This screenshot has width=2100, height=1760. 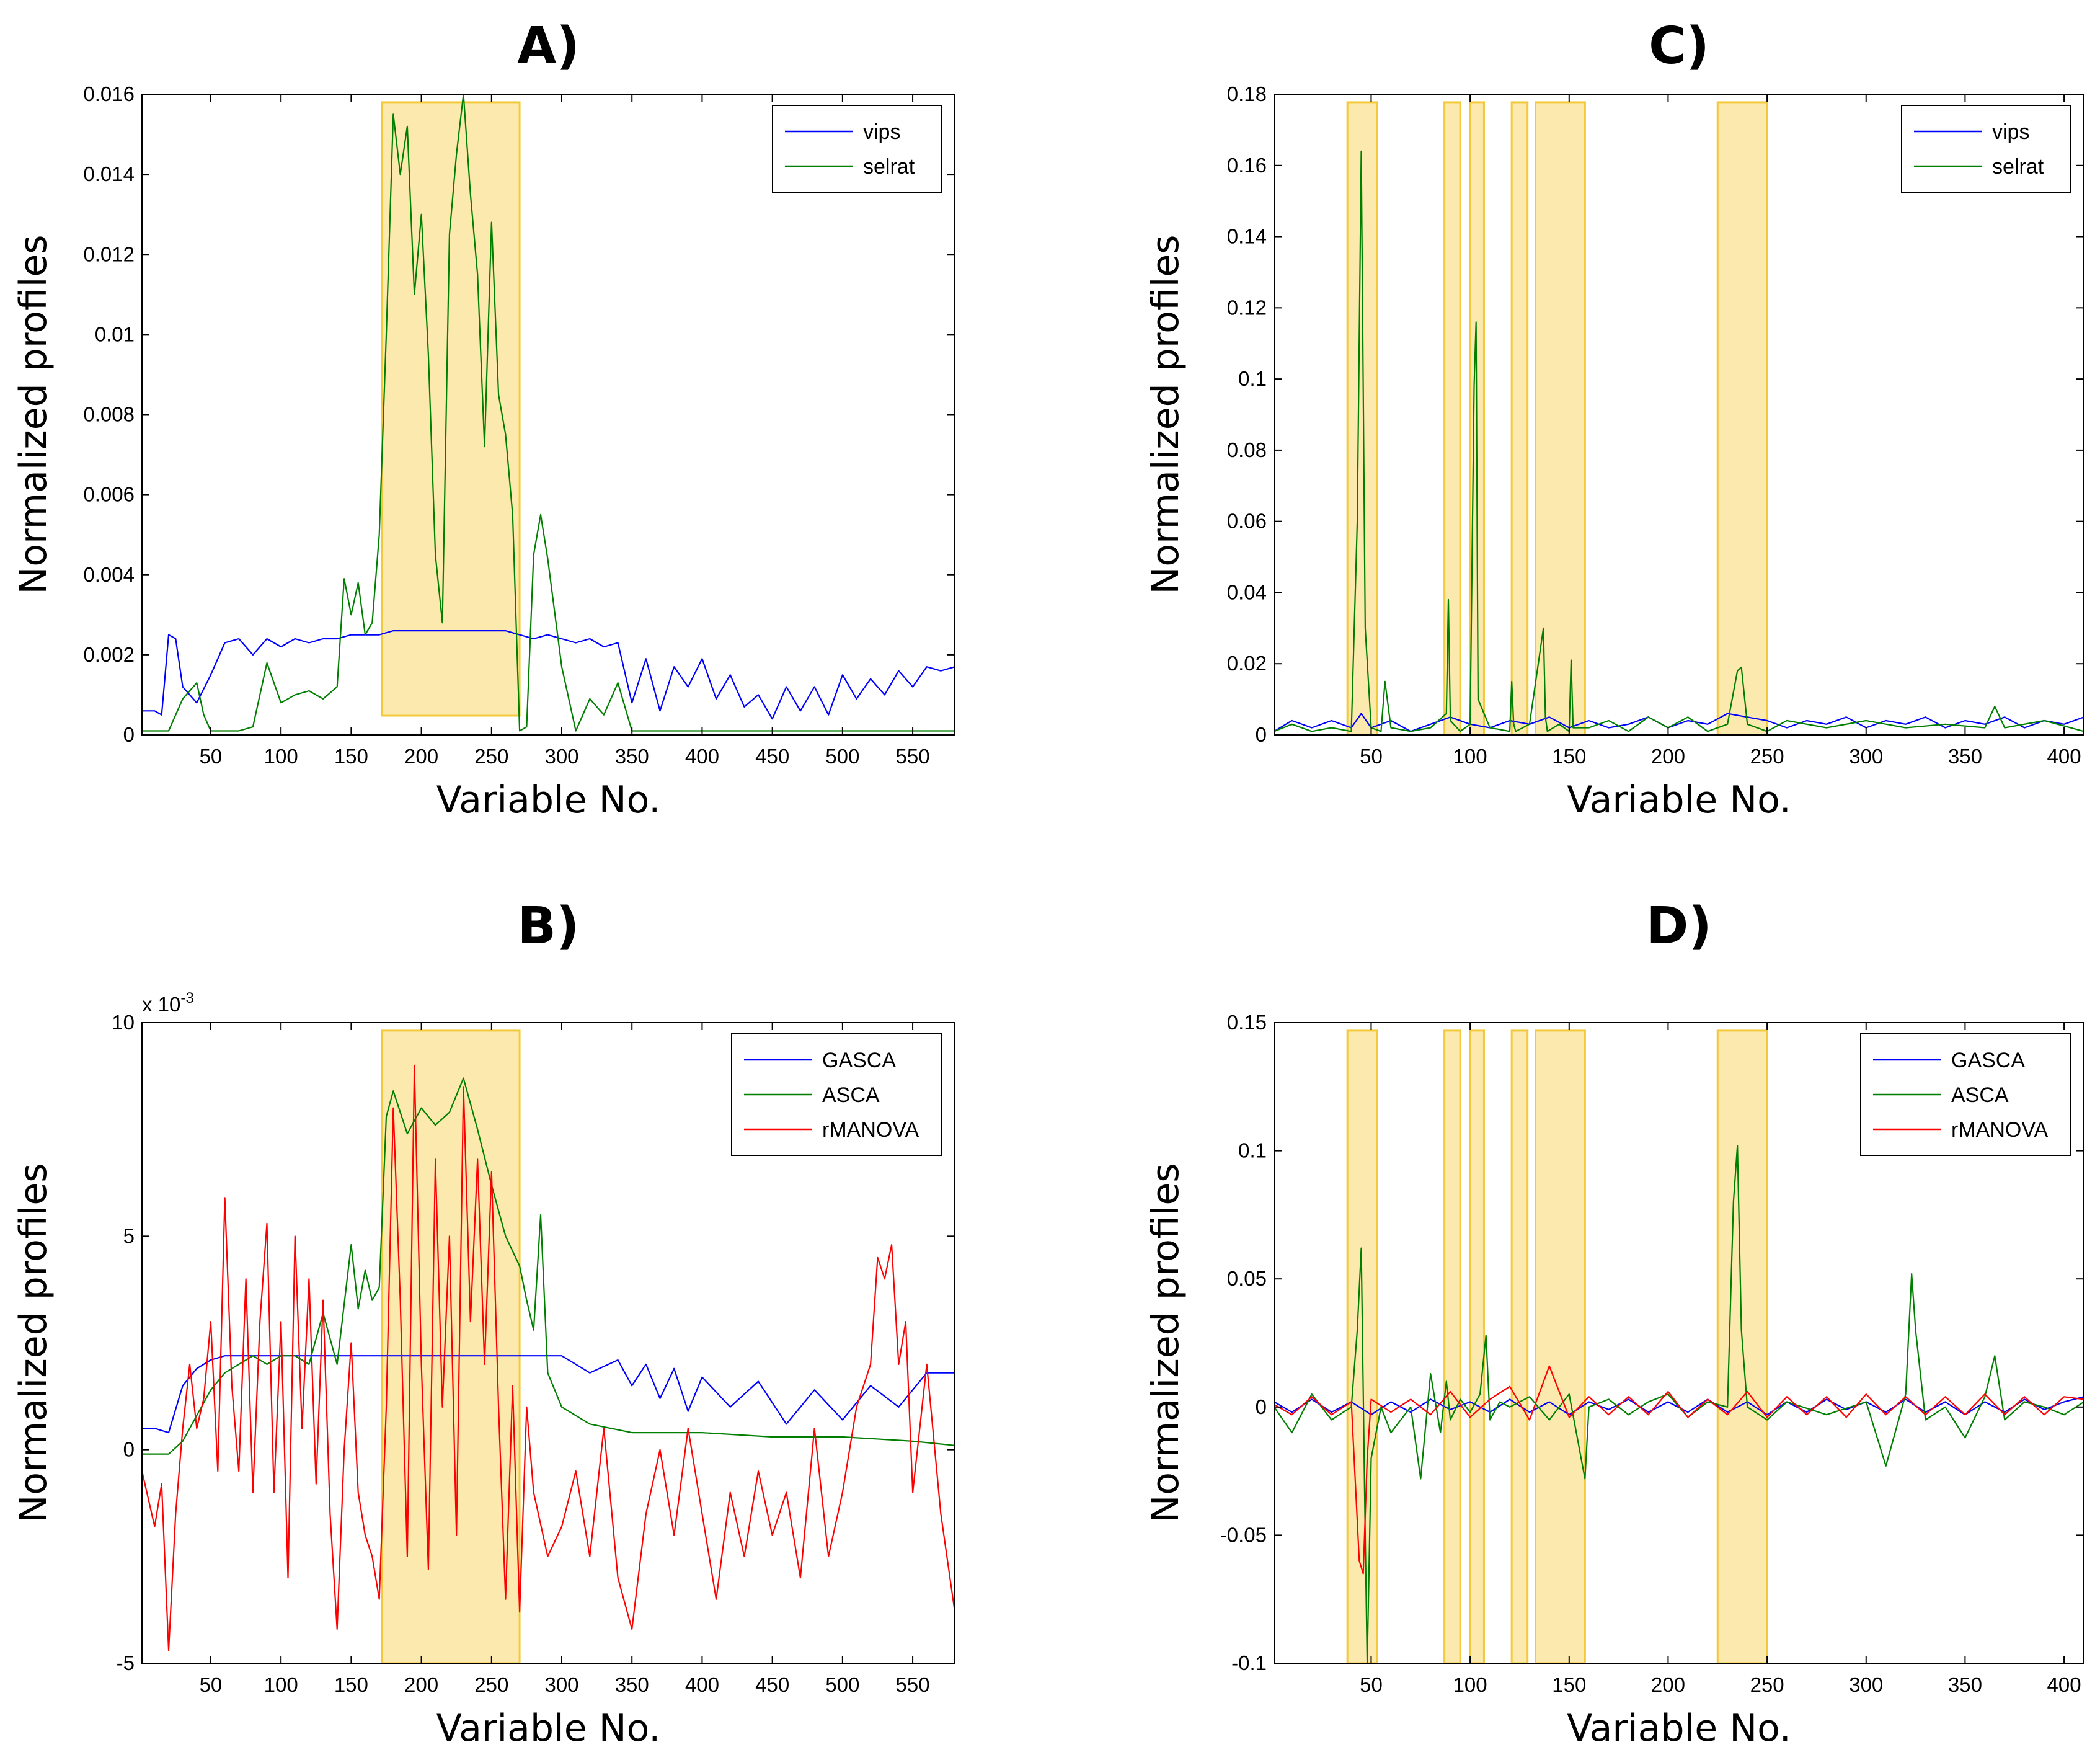 I want to click on series-line-d-asca, so click(x=1679, y=1404).